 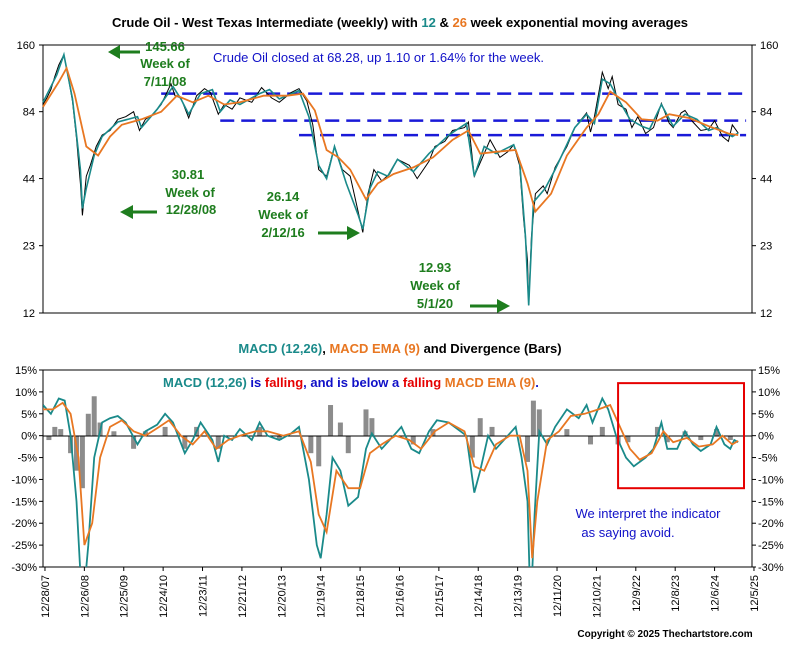 What do you see at coordinates (24, 546) in the screenshot?
I see `y-tick-label-left: -25%` at bounding box center [24, 546].